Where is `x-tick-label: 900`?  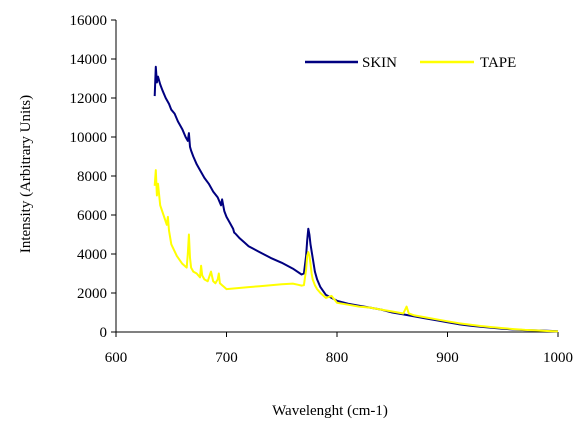
x-tick-label: 900 is located at coordinates (447, 358).